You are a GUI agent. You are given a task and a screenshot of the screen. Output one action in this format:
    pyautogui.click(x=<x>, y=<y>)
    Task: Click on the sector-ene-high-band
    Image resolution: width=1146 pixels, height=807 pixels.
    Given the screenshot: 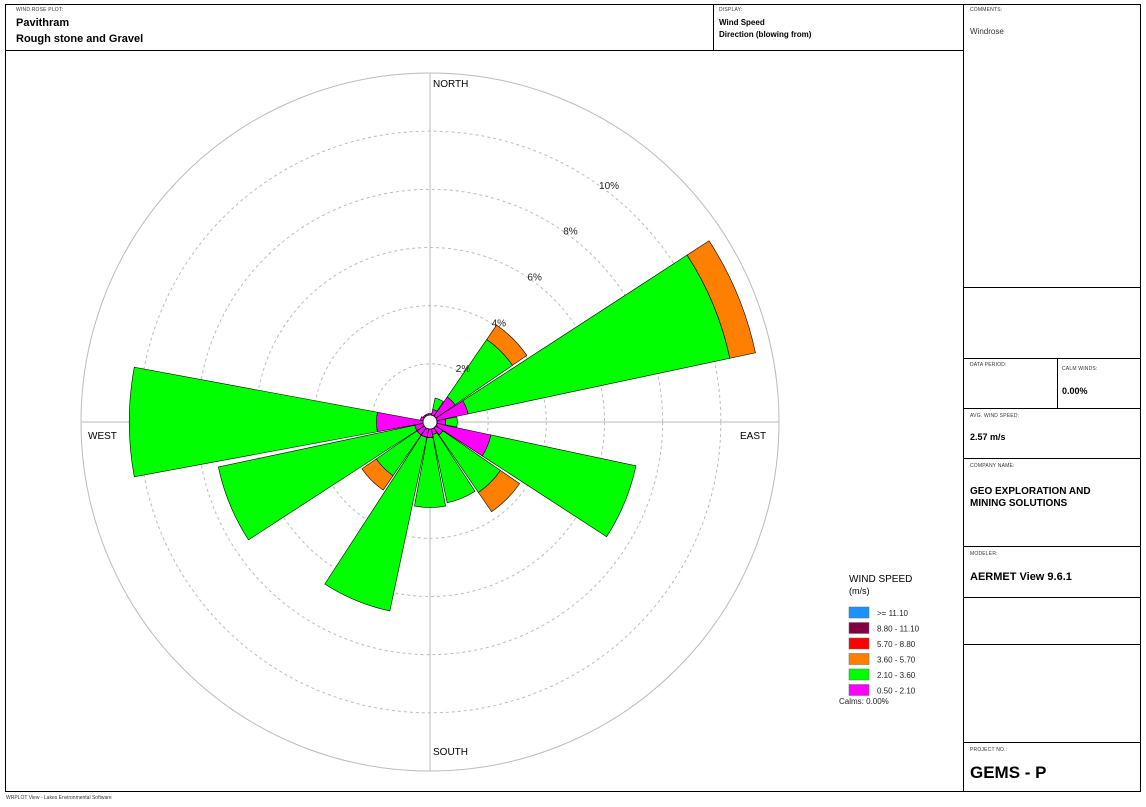 What is the action you would take?
    pyautogui.click(x=721, y=299)
    